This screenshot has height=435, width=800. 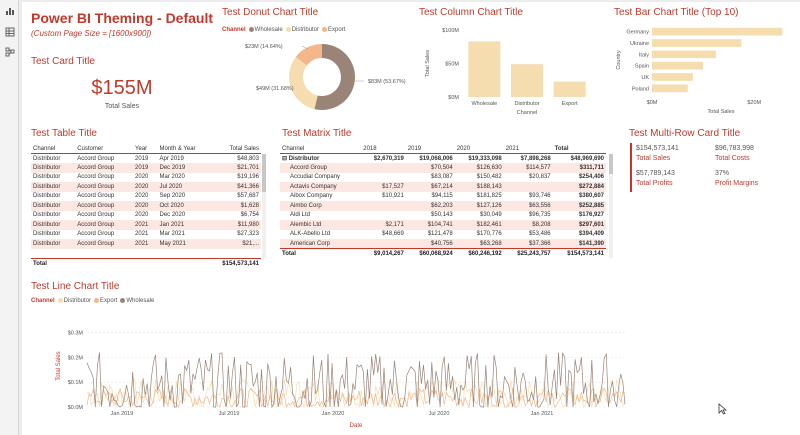 What do you see at coordinates (479, 149) in the screenshot?
I see `matrix-header-cell: 2020` at bounding box center [479, 149].